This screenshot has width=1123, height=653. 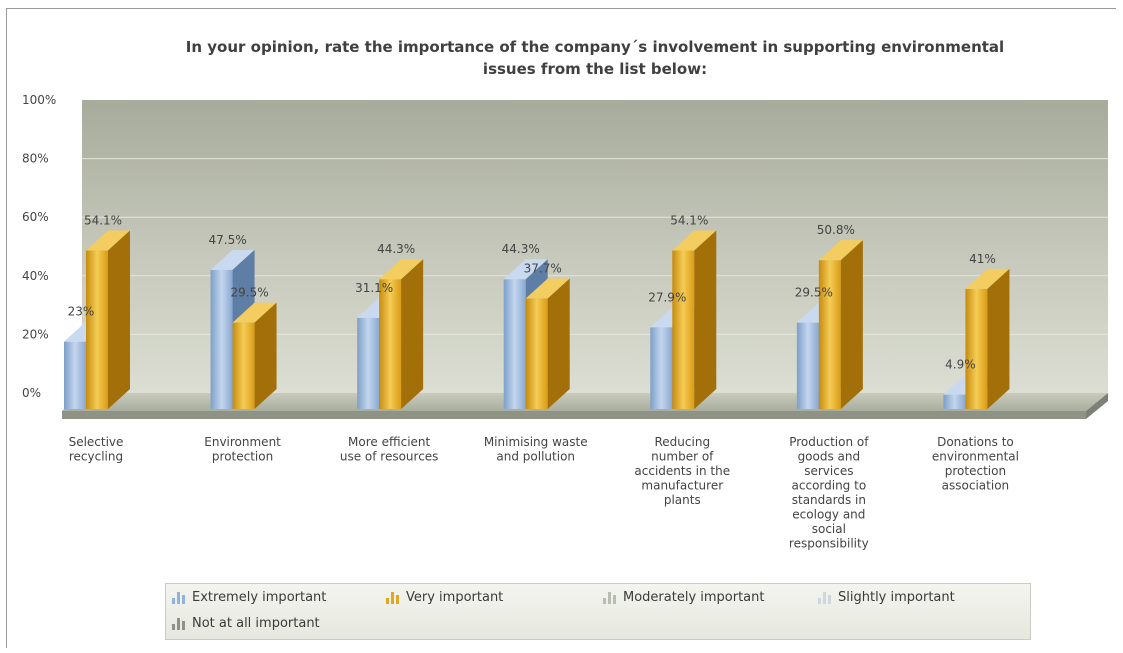 I want to click on y-tick-label: 80%, so click(x=35, y=159).